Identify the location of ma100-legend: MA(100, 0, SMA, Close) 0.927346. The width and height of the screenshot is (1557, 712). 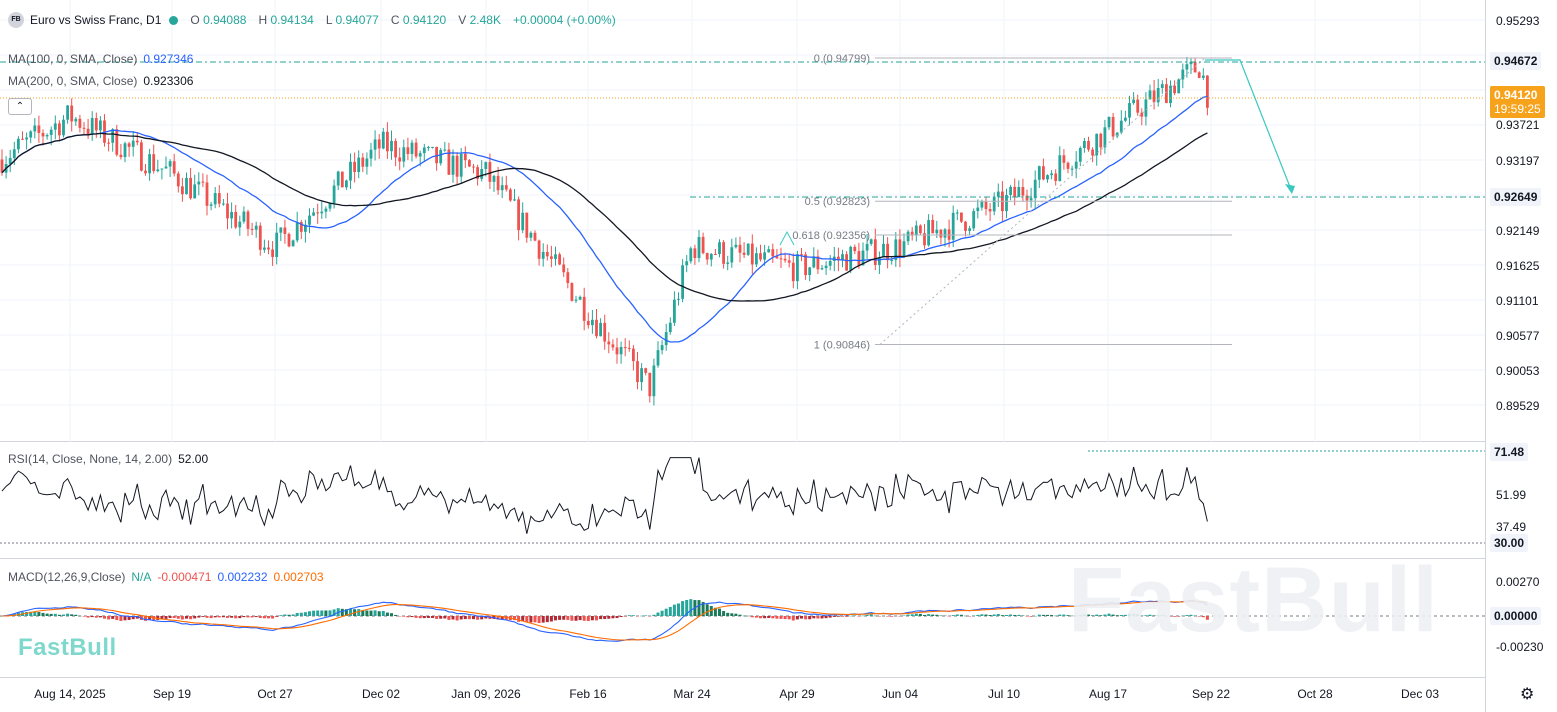
(100, 59).